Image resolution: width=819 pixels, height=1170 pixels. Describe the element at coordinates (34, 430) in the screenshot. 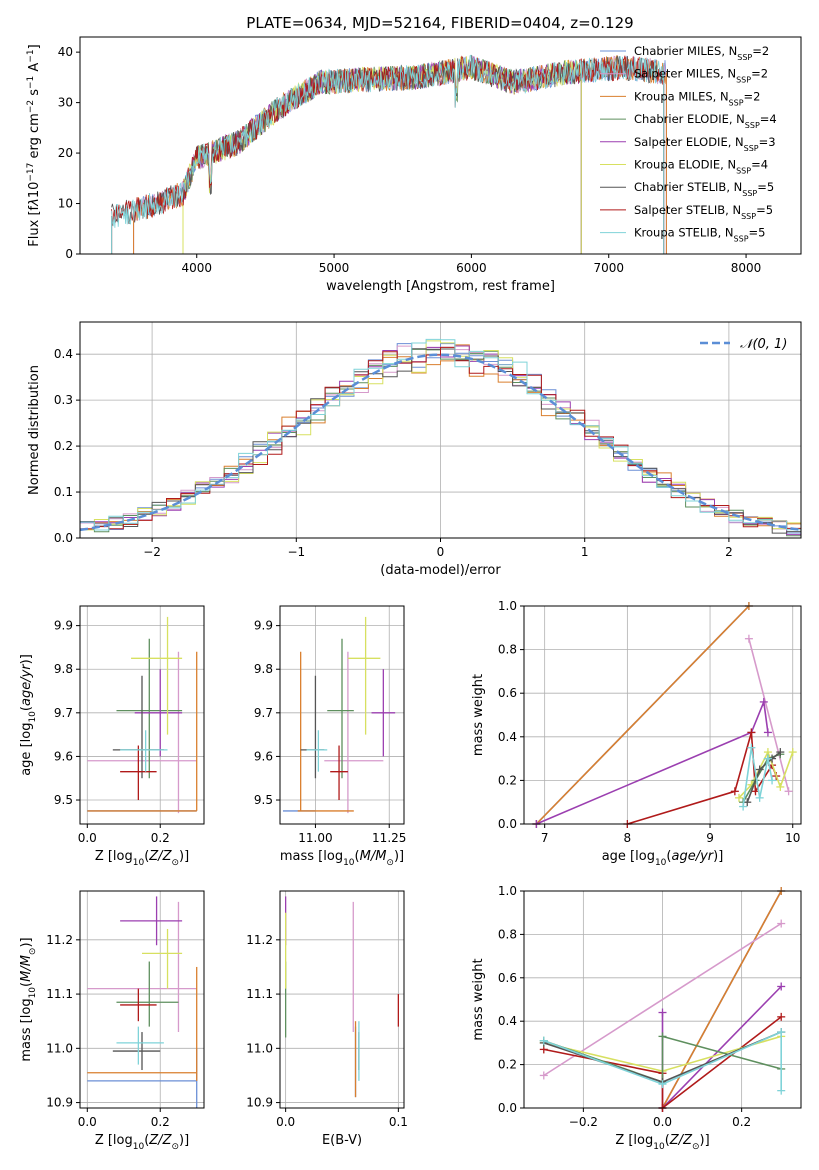

I see `y-axis-label: Normed distribution` at that location.